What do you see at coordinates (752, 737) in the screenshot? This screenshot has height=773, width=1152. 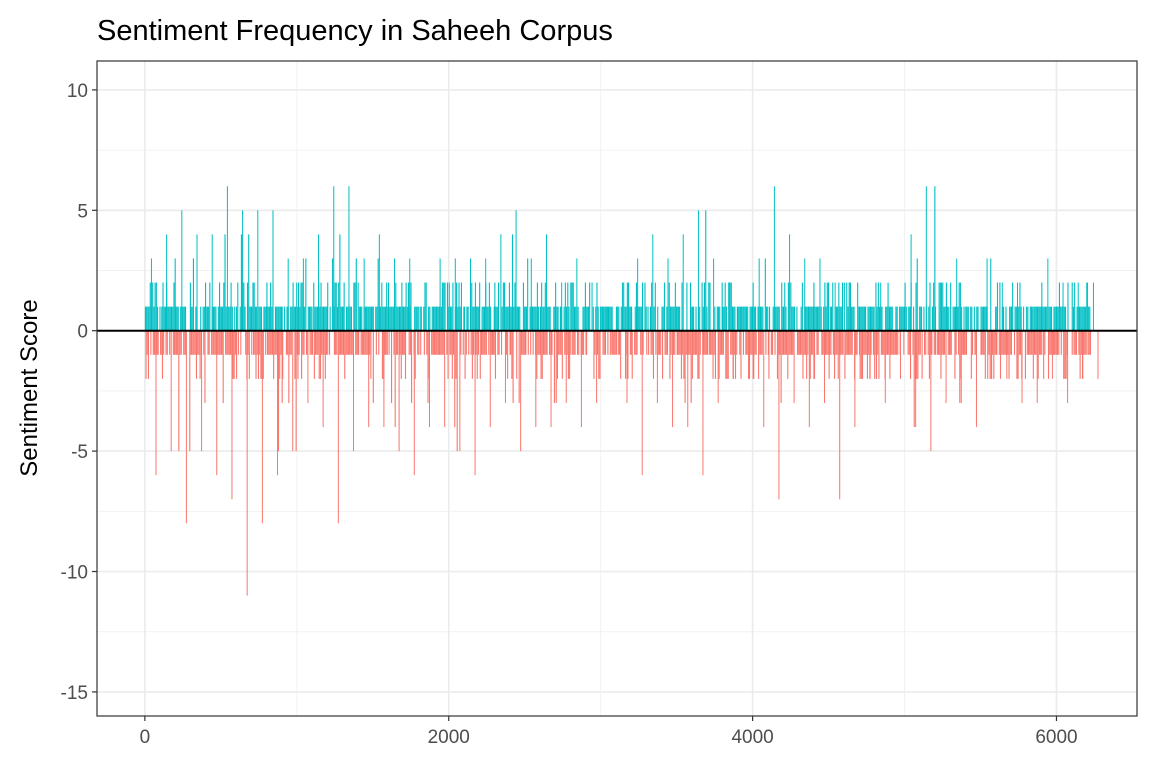 I see `x-tick-label: 4000` at bounding box center [752, 737].